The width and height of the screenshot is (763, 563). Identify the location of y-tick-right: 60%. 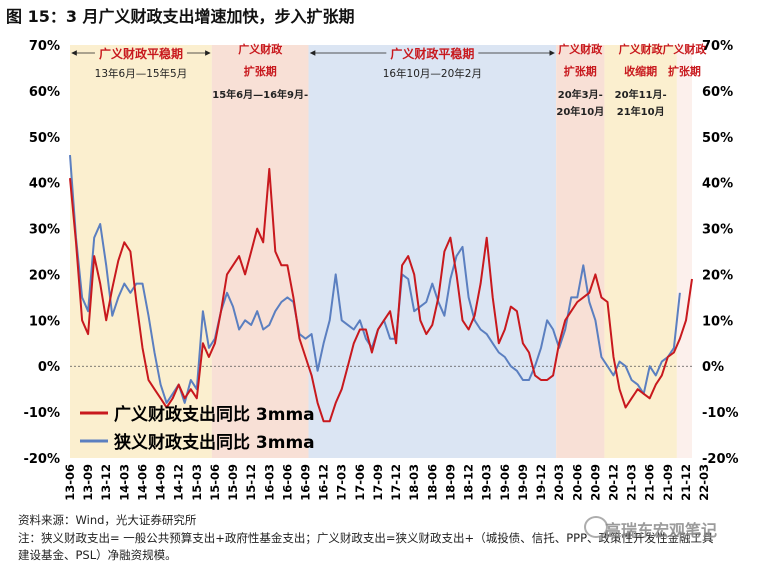
(717, 92).